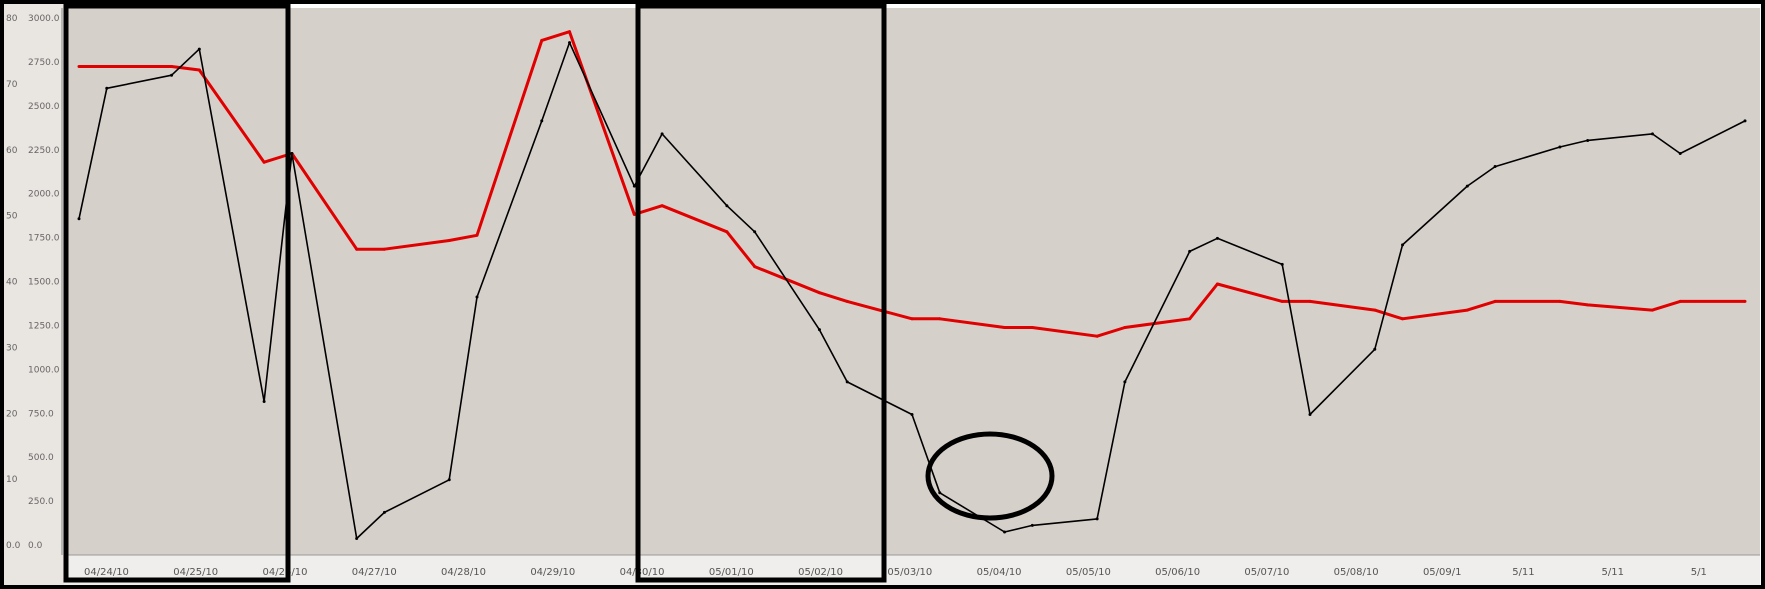 The height and width of the screenshot is (589, 1765). What do you see at coordinates (44, 195) in the screenshot?
I see `right-axis-tick-label: 2000.0` at bounding box center [44, 195].